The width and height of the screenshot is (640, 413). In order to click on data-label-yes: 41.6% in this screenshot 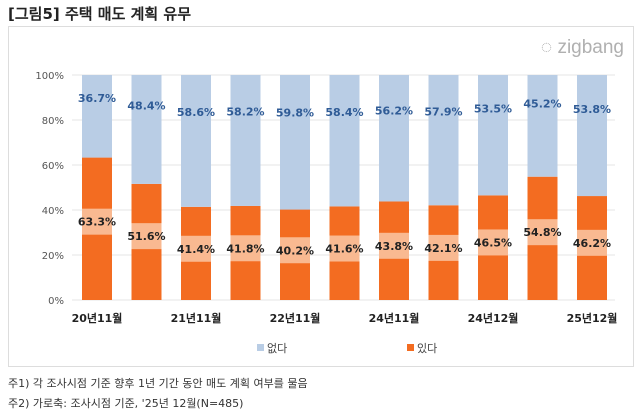, I will do `click(344, 249)`.